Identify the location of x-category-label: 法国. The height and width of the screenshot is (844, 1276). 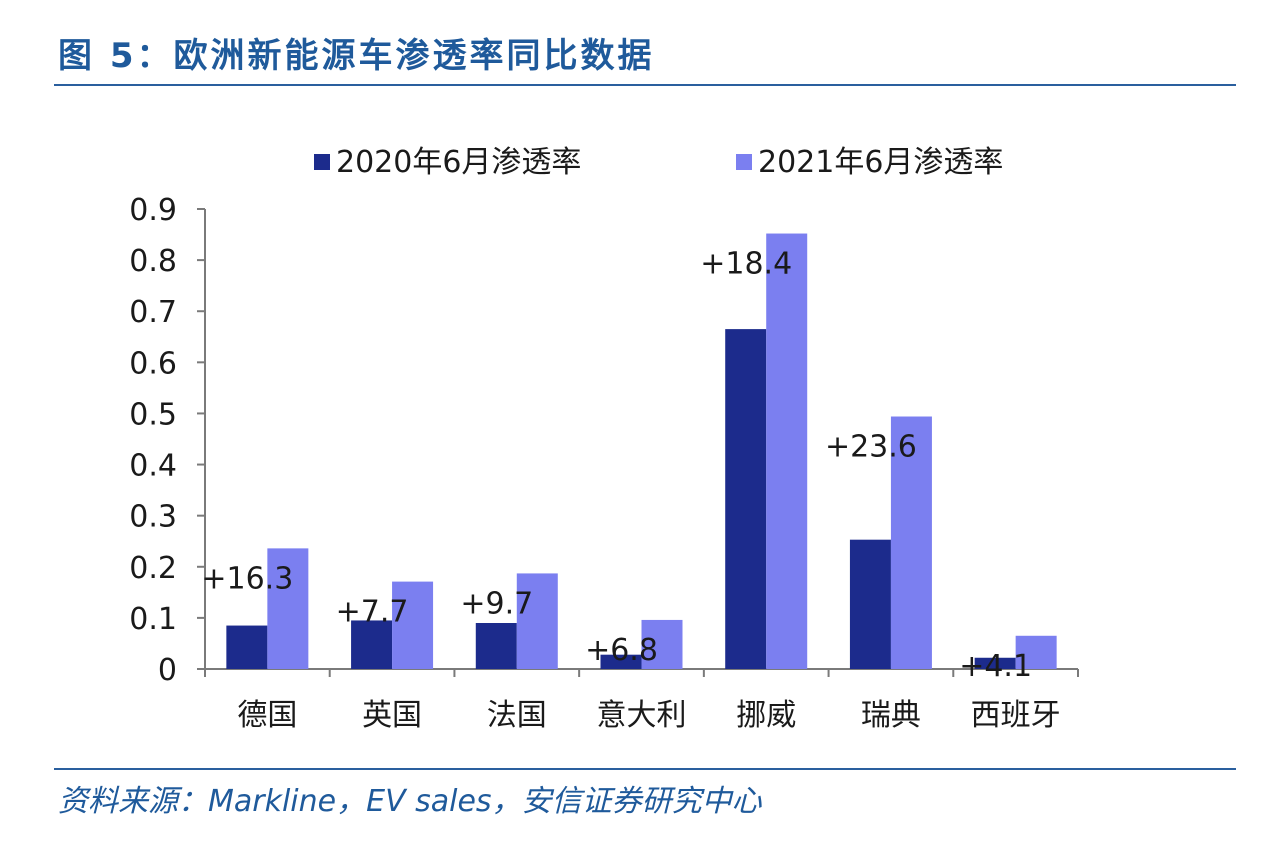
(517, 715).